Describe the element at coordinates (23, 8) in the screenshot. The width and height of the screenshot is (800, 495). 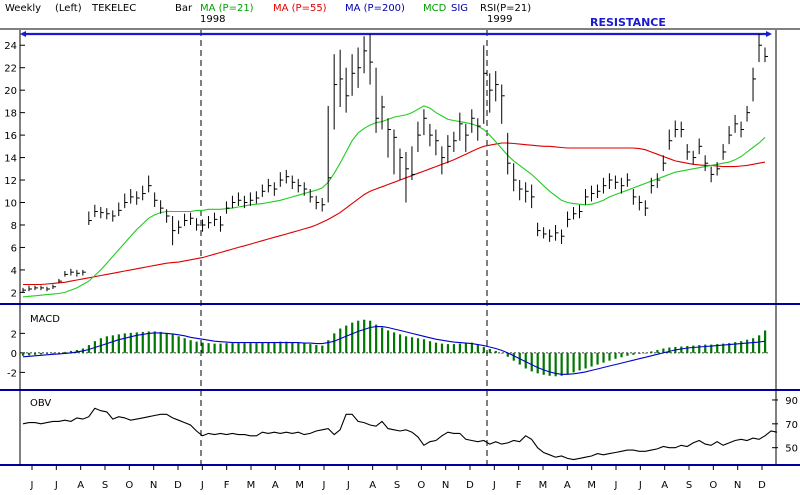
I see `header-weekly: Weekly` at that location.